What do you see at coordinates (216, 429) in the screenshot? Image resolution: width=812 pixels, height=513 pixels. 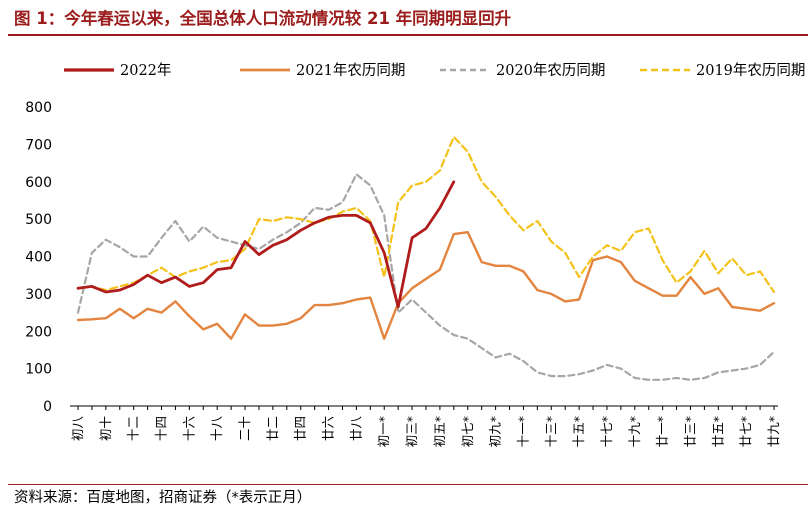 I see `x-tick-label: 十八` at bounding box center [216, 429].